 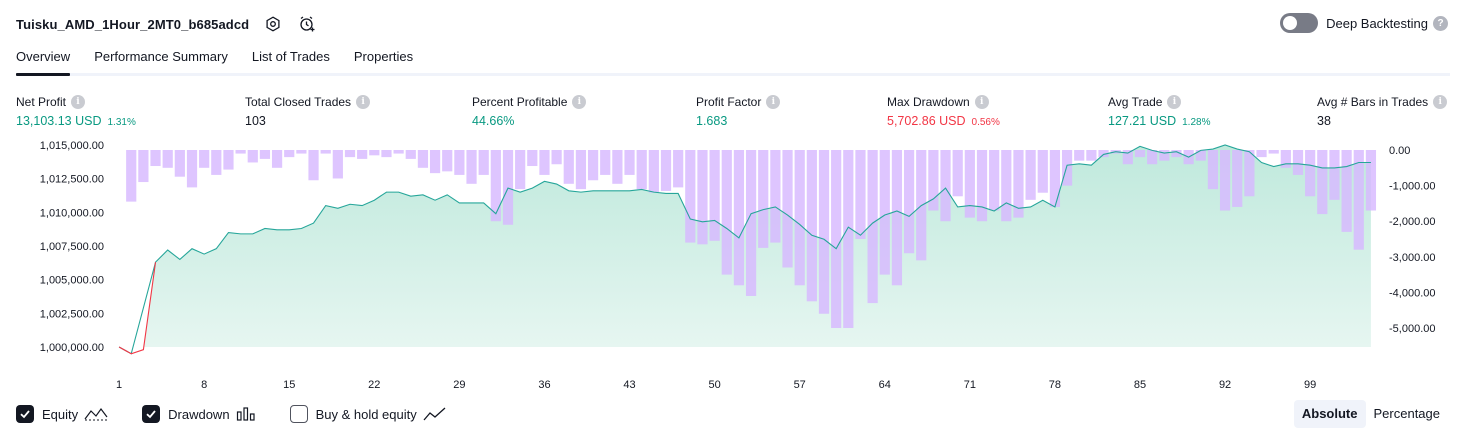 I want to click on metric-label: Profit Factor, so click(x=729, y=102).